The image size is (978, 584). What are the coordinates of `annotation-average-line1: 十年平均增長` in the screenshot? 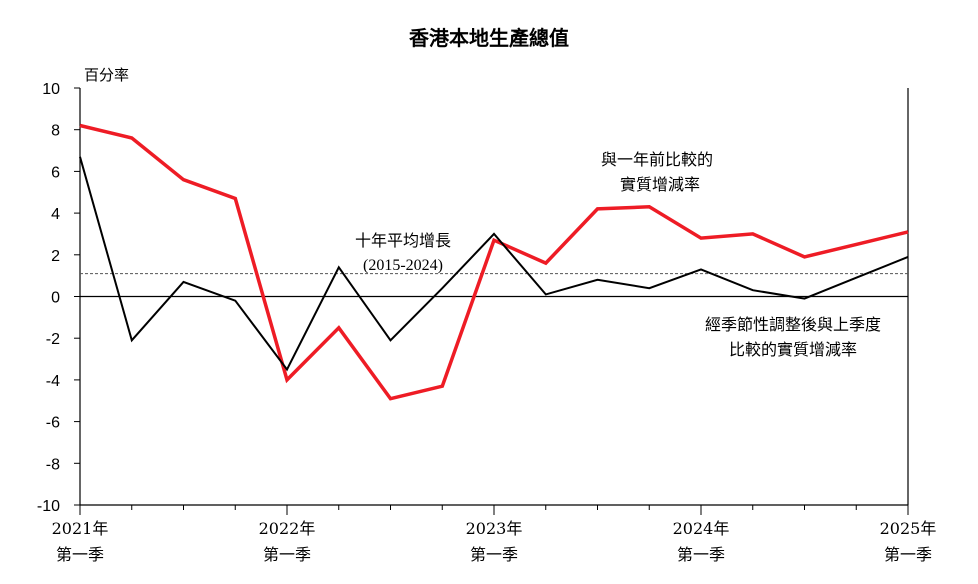 It's located at (403, 240).